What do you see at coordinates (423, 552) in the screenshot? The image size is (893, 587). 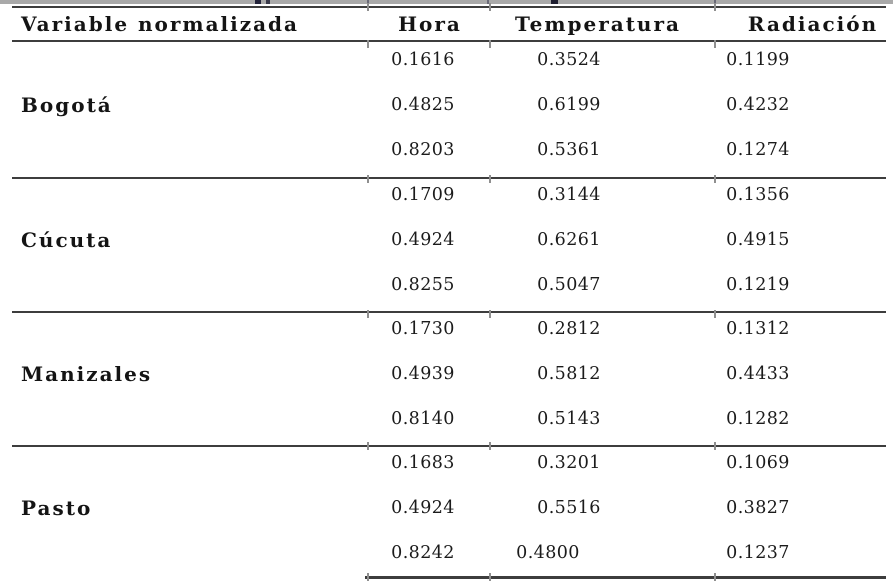 I see `table-cell-hora: 0.8242` at bounding box center [423, 552].